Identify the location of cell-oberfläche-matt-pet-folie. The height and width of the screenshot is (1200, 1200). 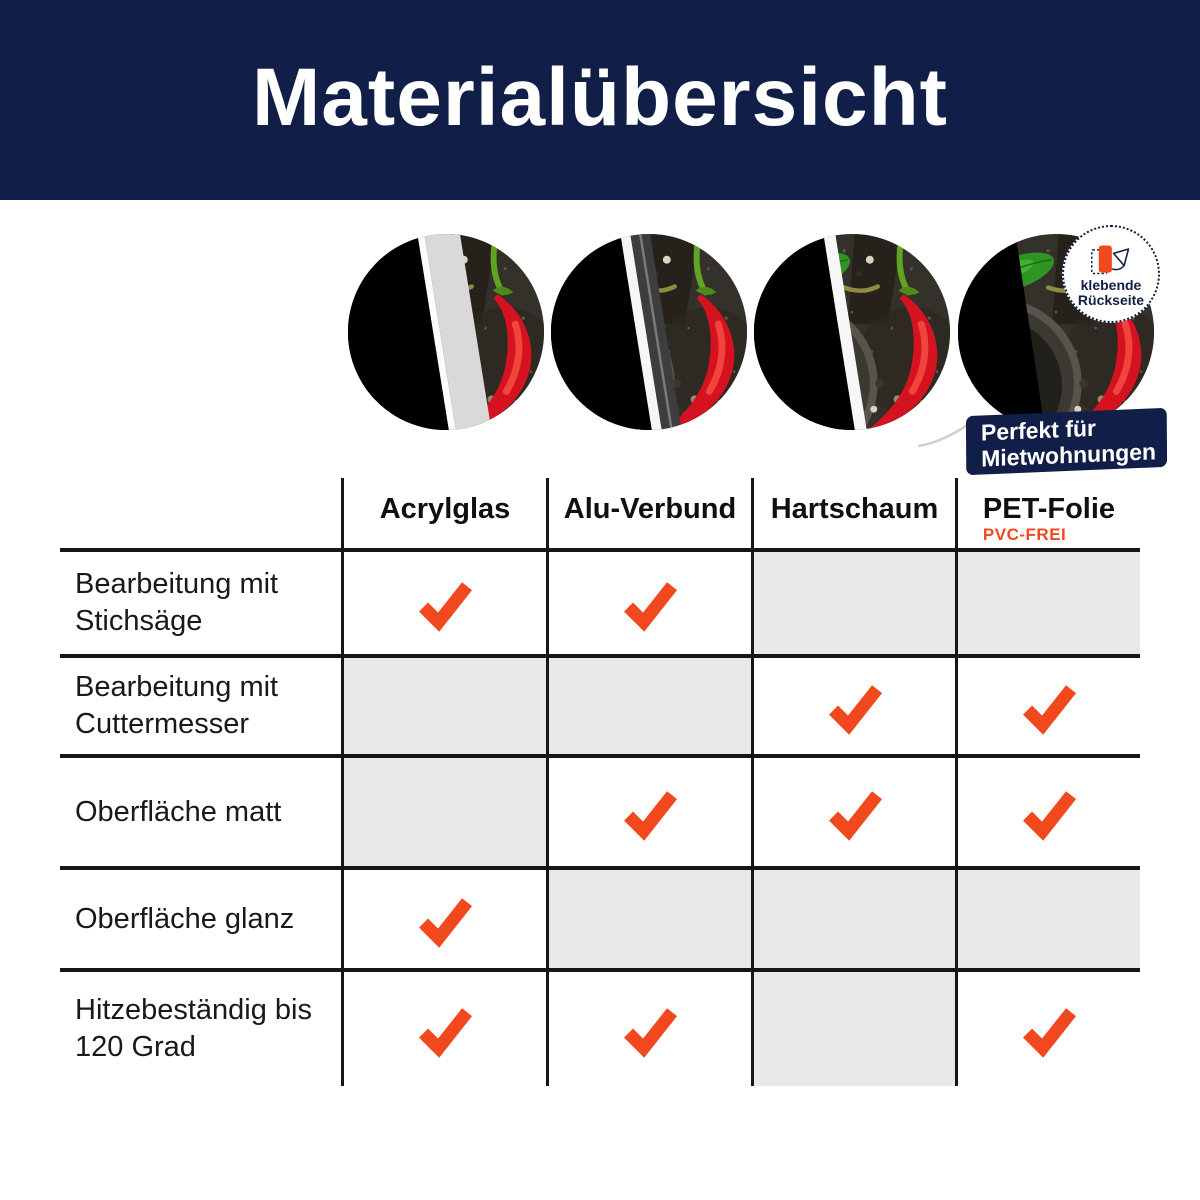
(1047, 812).